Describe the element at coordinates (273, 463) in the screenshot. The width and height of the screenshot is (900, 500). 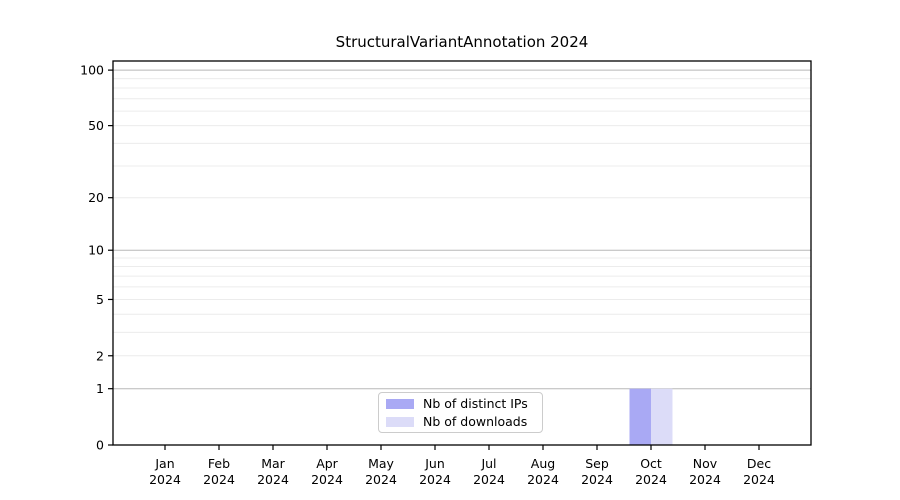
I see `svg-text: Mar` at that location.